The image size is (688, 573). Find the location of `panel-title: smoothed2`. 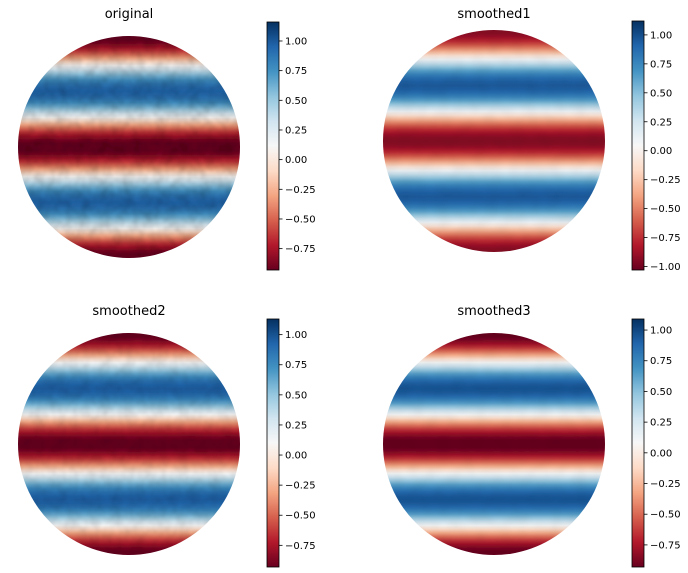

panel-title: smoothed2 is located at coordinates (128, 311).